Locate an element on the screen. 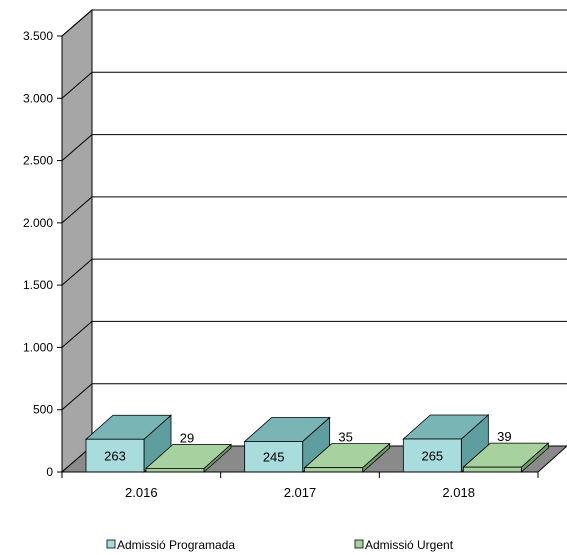 The width and height of the screenshot is (567, 555). y-tick-label: 0 is located at coordinates (49, 472).